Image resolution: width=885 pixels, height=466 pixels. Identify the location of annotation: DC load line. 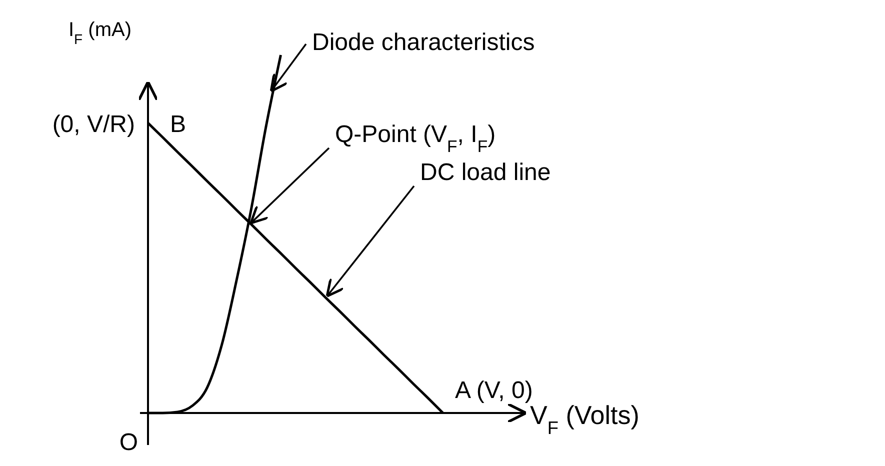
(485, 172).